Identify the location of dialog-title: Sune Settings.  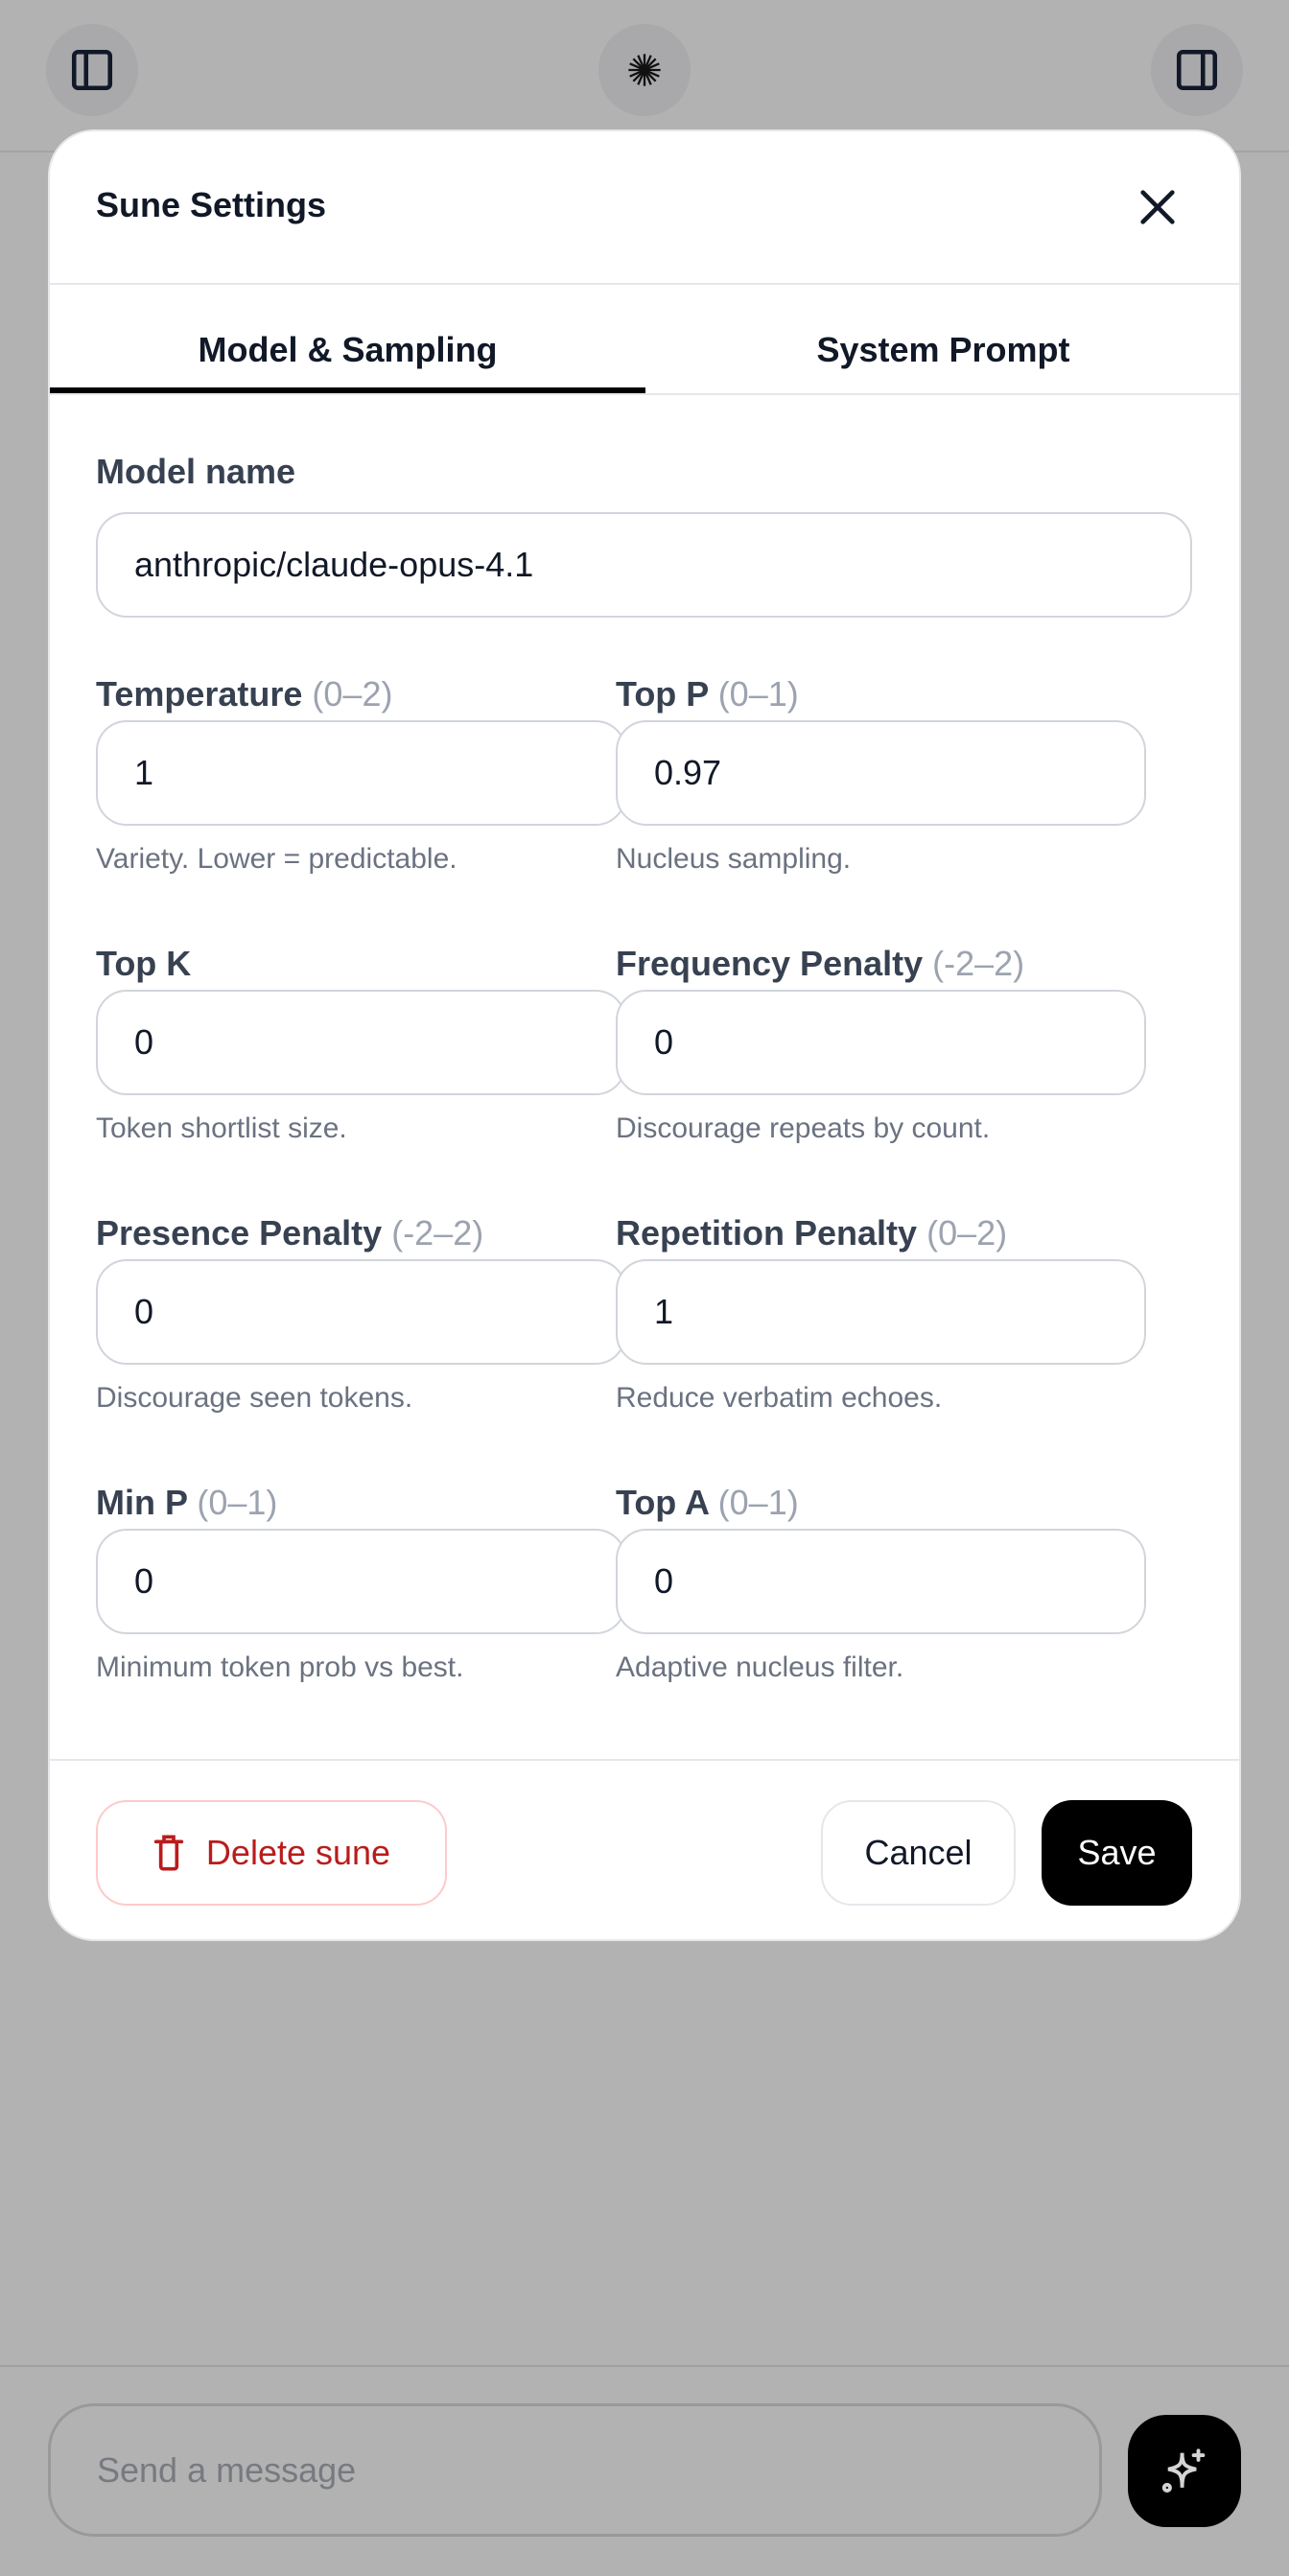
(211, 204).